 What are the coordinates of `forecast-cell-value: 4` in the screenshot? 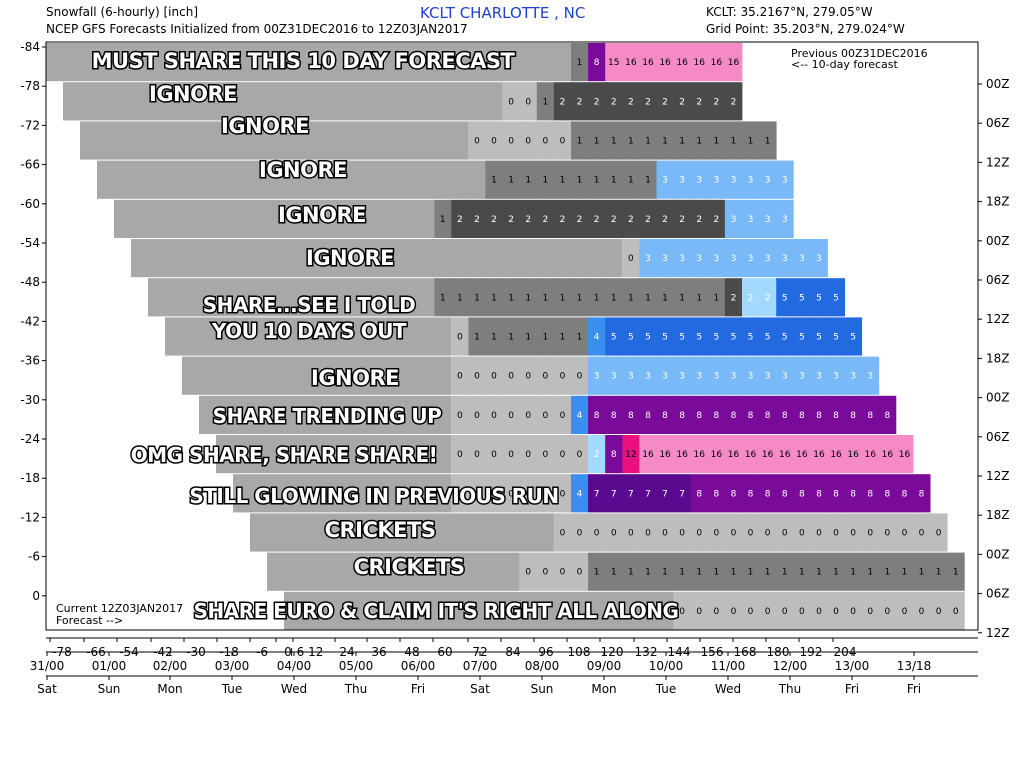 It's located at (597, 338).